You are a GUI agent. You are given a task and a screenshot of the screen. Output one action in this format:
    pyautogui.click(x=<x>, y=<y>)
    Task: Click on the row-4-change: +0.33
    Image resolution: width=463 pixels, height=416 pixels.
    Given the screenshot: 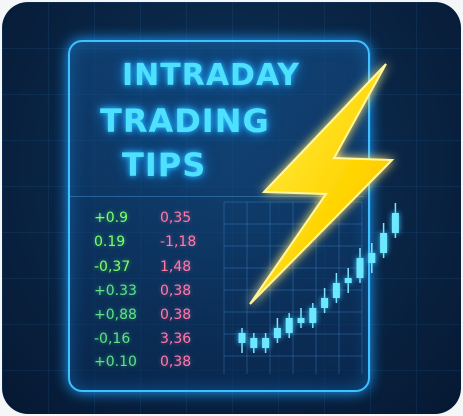 What is the action you would take?
    pyautogui.click(x=115, y=291)
    